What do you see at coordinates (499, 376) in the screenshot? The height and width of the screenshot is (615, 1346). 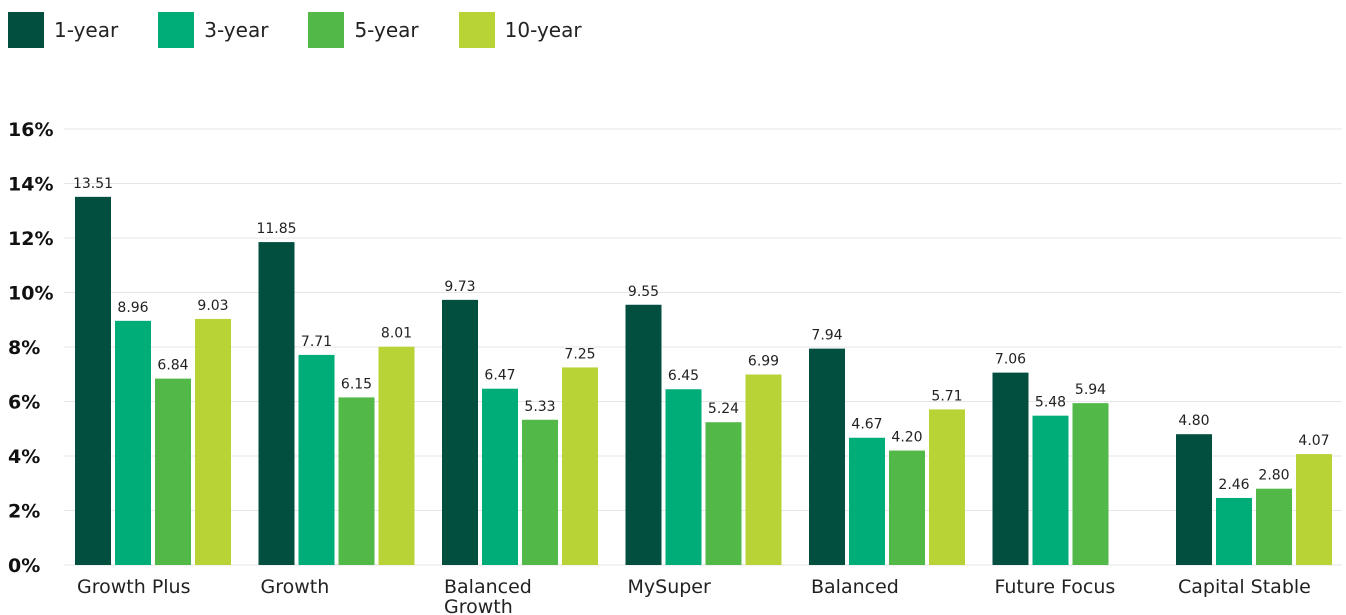 I see `data-label: 6.47` at bounding box center [499, 376].